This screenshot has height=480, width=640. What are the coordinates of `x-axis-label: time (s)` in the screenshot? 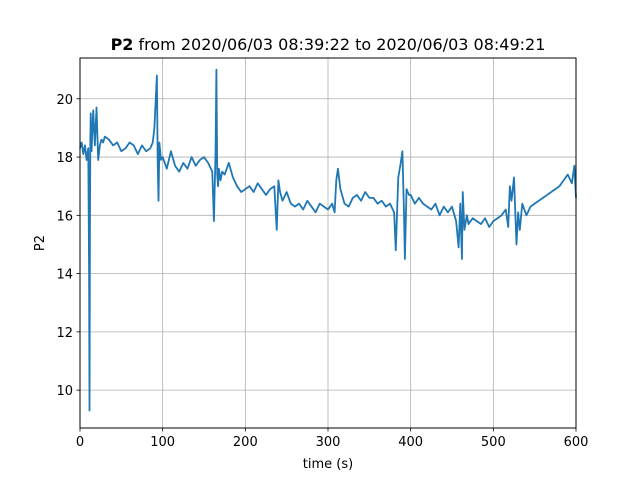 It's located at (328, 464).